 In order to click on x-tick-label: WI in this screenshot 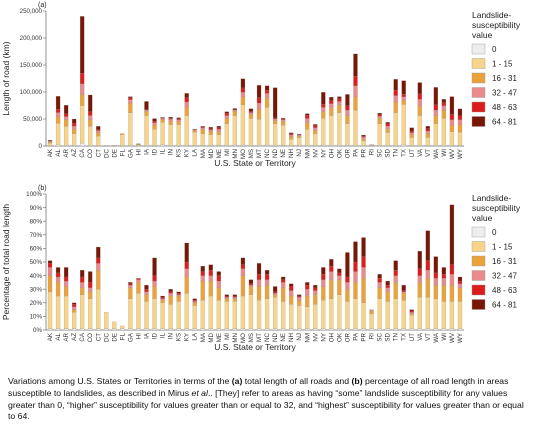, I will do `click(444, 153)`.